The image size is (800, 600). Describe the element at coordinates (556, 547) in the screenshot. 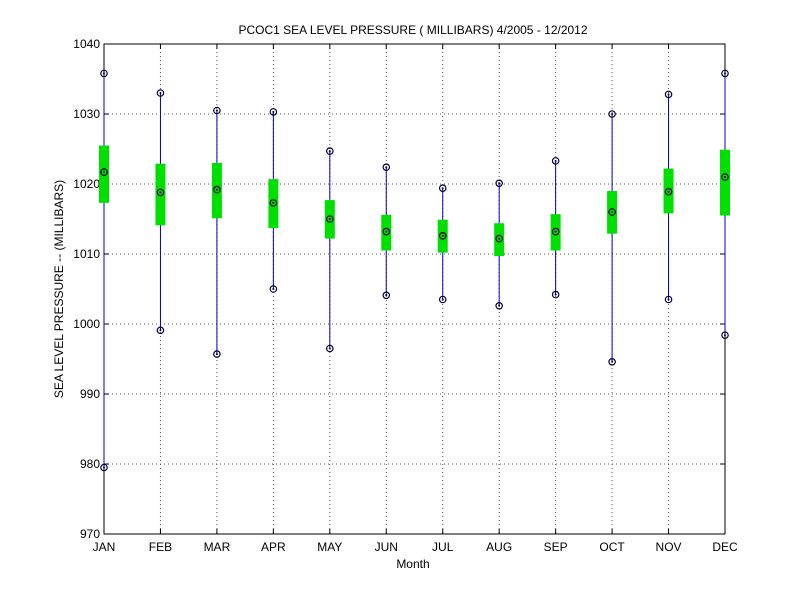

I see `x-tick-label: SEP` at that location.